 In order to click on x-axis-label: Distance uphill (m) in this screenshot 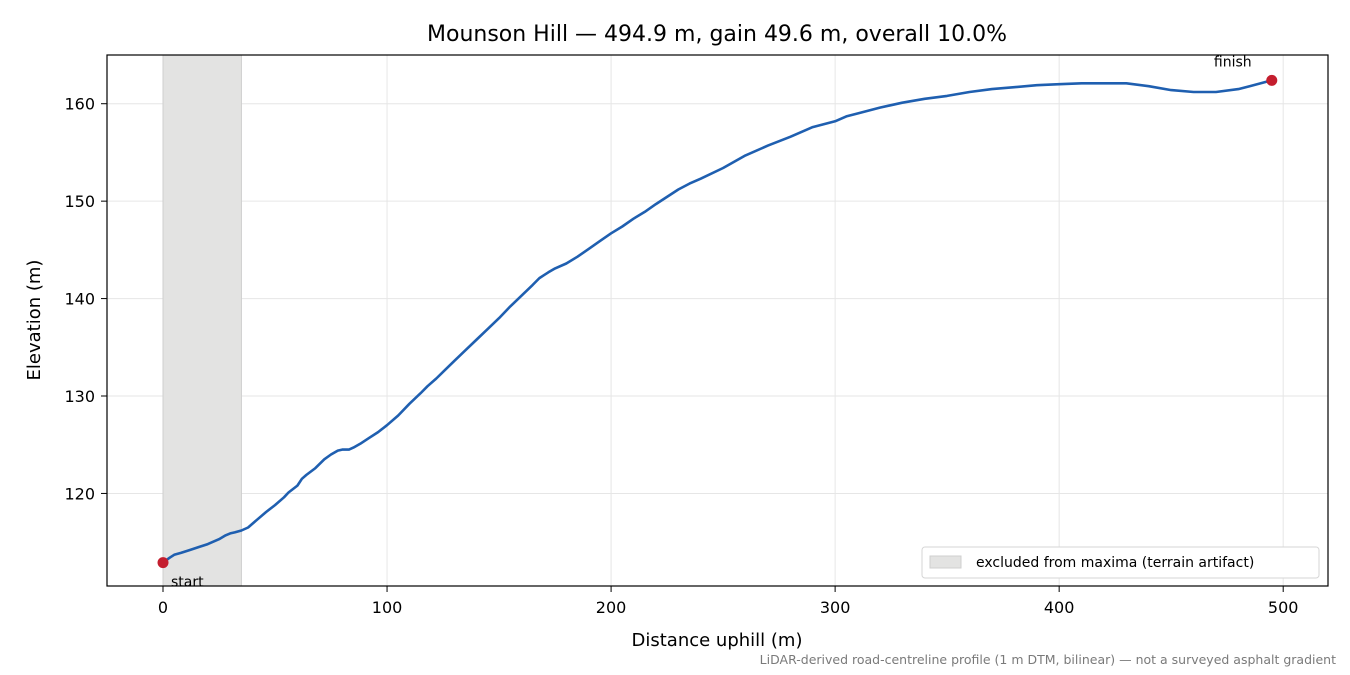, I will do `click(717, 640)`.